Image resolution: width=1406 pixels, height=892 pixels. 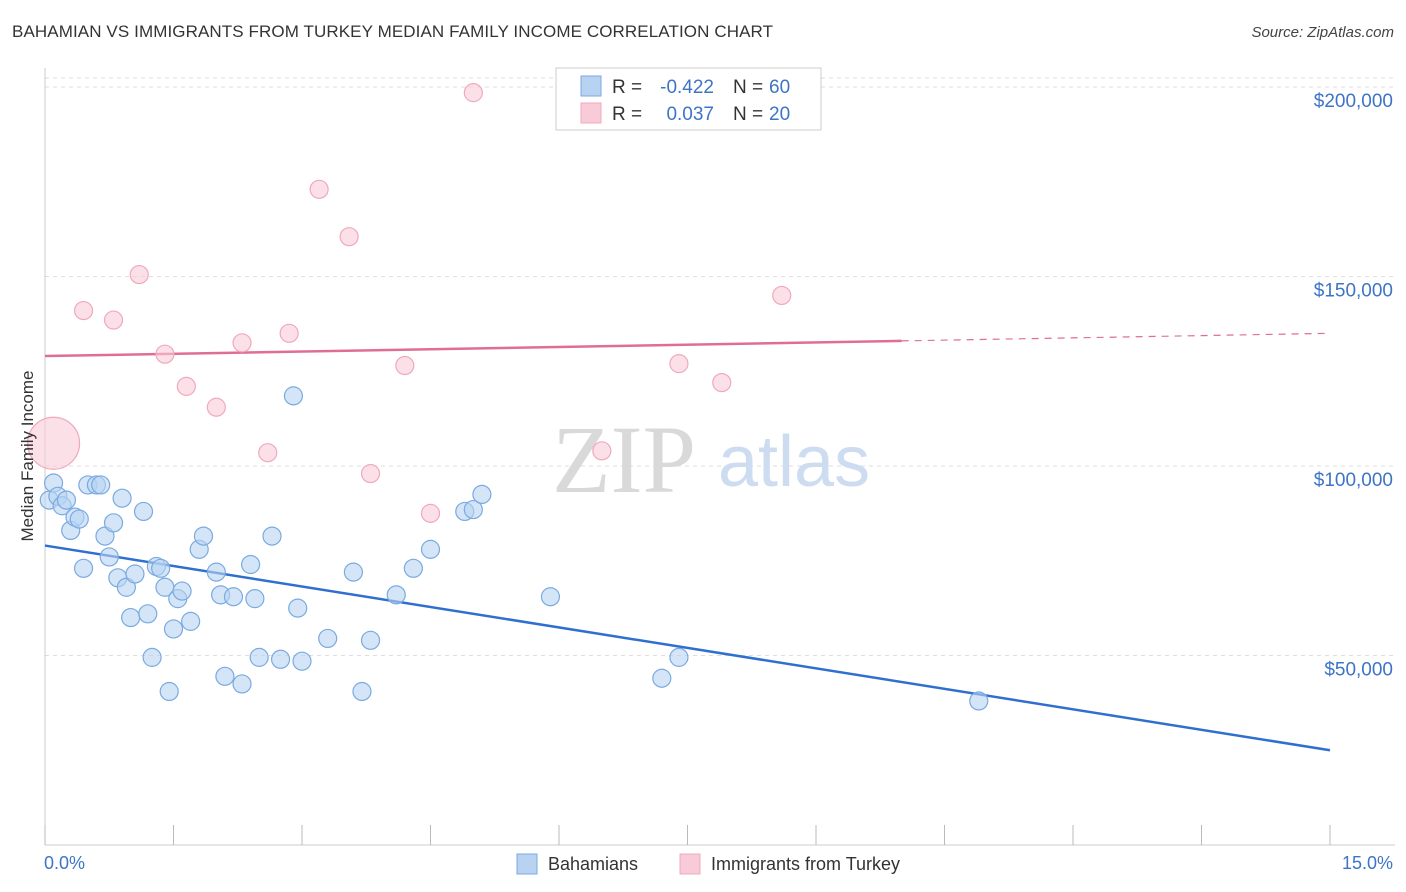 What do you see at coordinates (591, 86) in the screenshot?
I see `legend-swatch-bahamians` at bounding box center [591, 86].